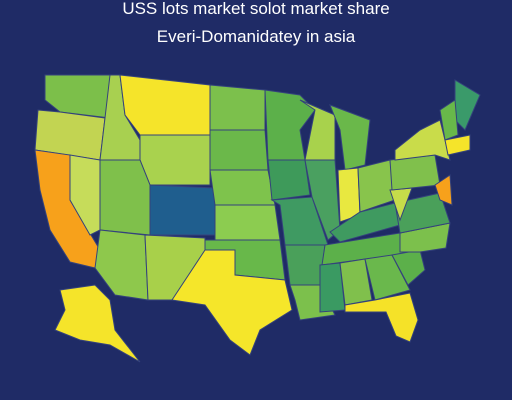  What do you see at coordinates (255, 9) in the screenshot?
I see `map-title: USS lots market solot market share` at bounding box center [255, 9].